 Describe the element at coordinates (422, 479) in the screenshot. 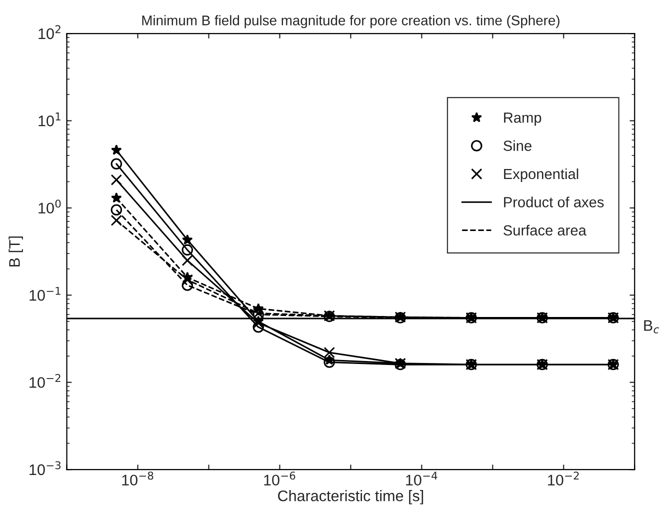

I see `x-tick-label: 10$^{−4}$` at that location.